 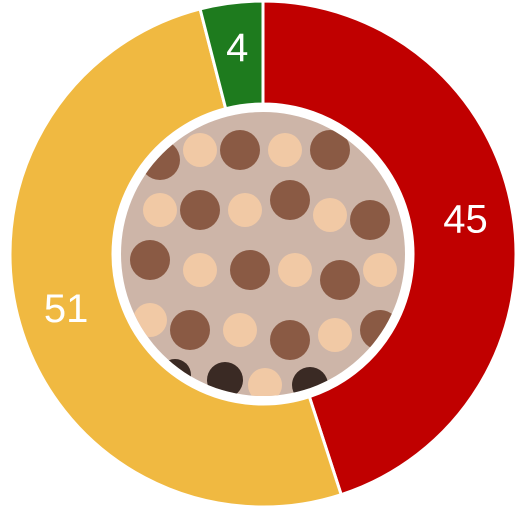 I want to click on data-label: 4, so click(x=237, y=48).